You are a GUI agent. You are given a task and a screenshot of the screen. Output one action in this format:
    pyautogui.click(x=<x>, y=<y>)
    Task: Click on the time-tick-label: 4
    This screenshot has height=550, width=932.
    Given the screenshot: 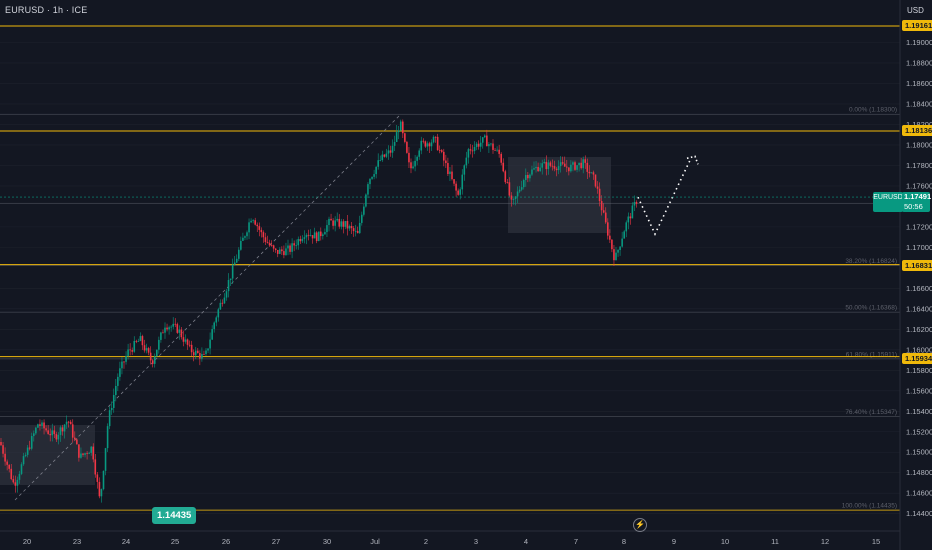 What is the action you would take?
    pyautogui.click(x=526, y=541)
    